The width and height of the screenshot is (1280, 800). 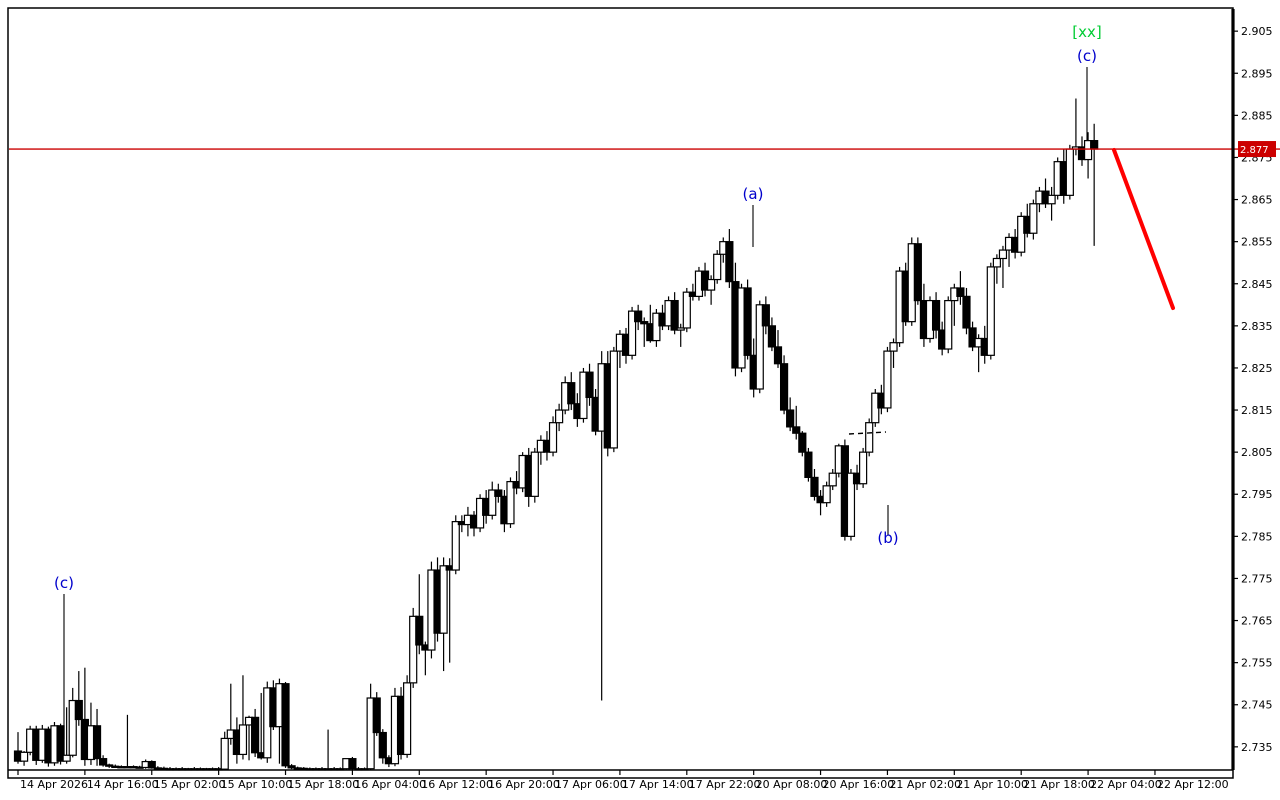 What do you see at coordinates (859, 784) in the screenshot?
I see `time-tick-label: 20 Apr 16:00` at bounding box center [859, 784].